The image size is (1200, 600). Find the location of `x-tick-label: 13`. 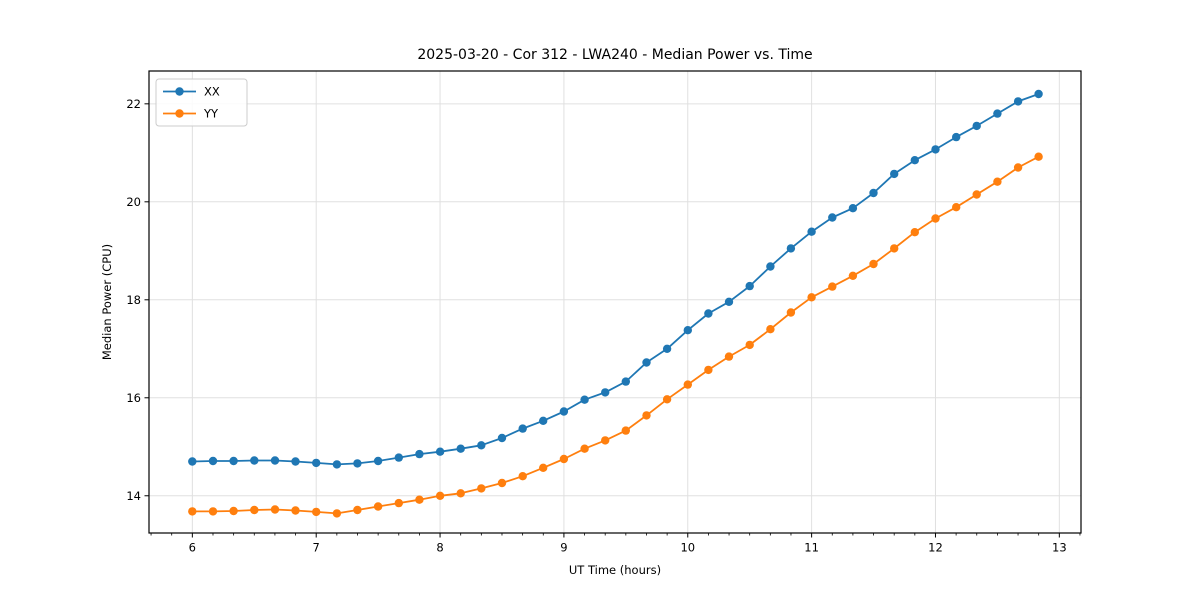

x-tick-label: 13 is located at coordinates (1059, 548).